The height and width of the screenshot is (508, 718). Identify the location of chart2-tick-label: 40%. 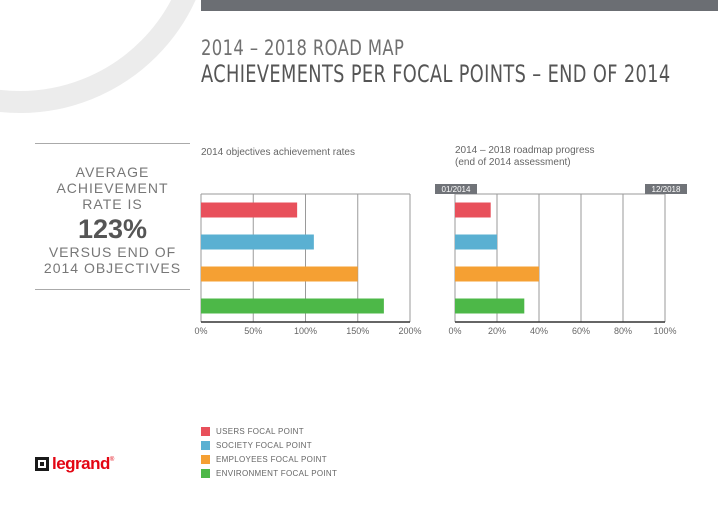
(539, 331).